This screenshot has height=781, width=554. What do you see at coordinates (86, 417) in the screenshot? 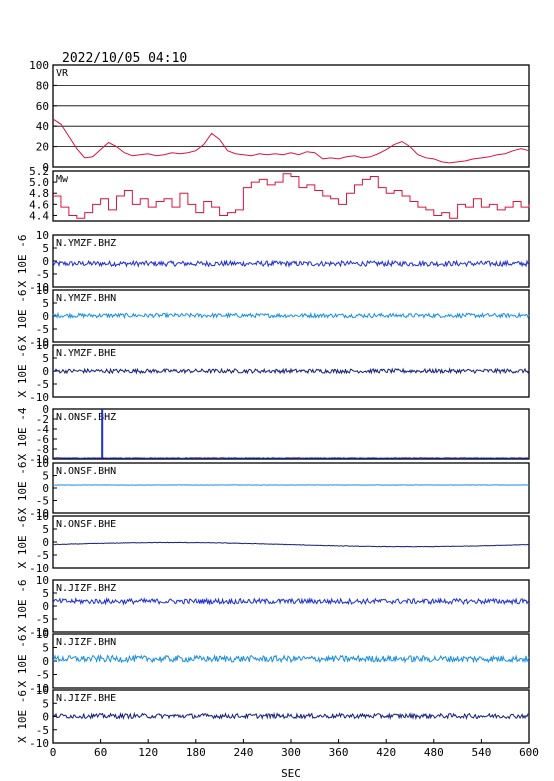
I see `panel-title: N.ONSF.BHZ` at bounding box center [86, 417].